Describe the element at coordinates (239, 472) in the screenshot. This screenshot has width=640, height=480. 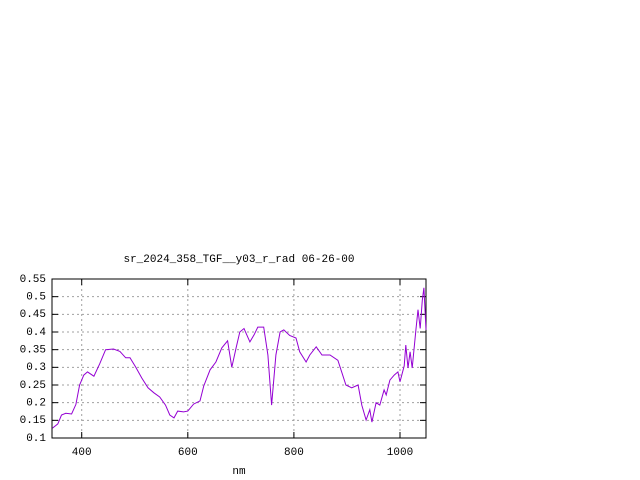
I see `x-axis-label: nm` at that location.